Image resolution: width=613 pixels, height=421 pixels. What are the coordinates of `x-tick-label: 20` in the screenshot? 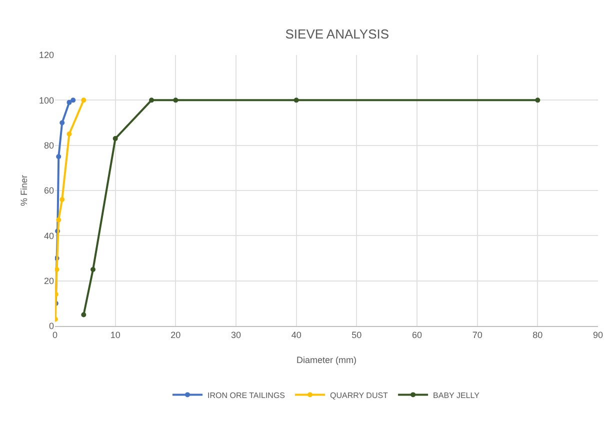 It's located at (175, 335).